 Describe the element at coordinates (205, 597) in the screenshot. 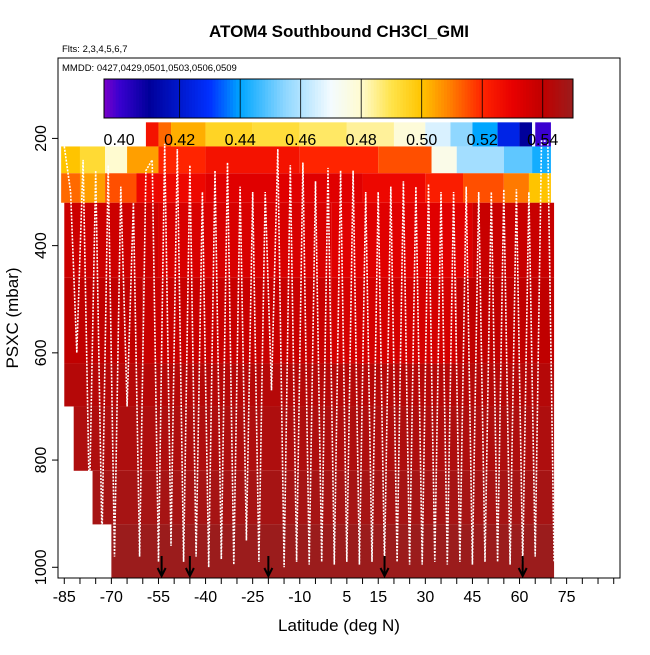

I see `x-tick-label: -40` at that location.